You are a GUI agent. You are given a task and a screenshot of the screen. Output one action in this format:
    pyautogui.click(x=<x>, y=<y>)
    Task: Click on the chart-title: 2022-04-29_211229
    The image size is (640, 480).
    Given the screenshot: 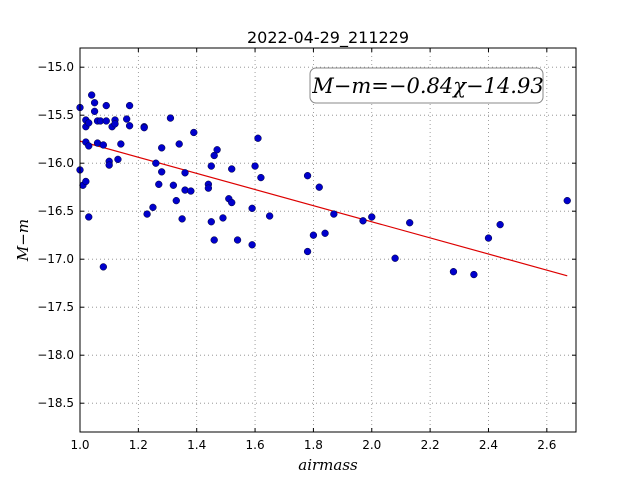 What is the action you would take?
    pyautogui.click(x=328, y=38)
    